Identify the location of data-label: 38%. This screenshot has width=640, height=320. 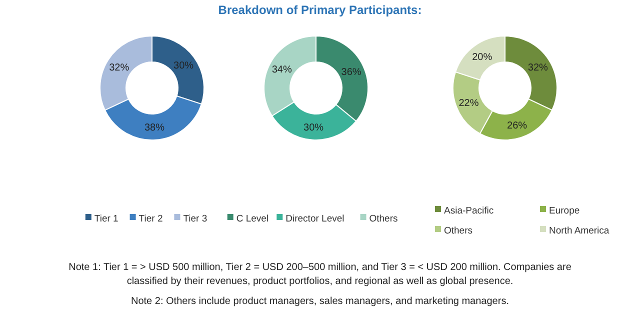
(154, 128).